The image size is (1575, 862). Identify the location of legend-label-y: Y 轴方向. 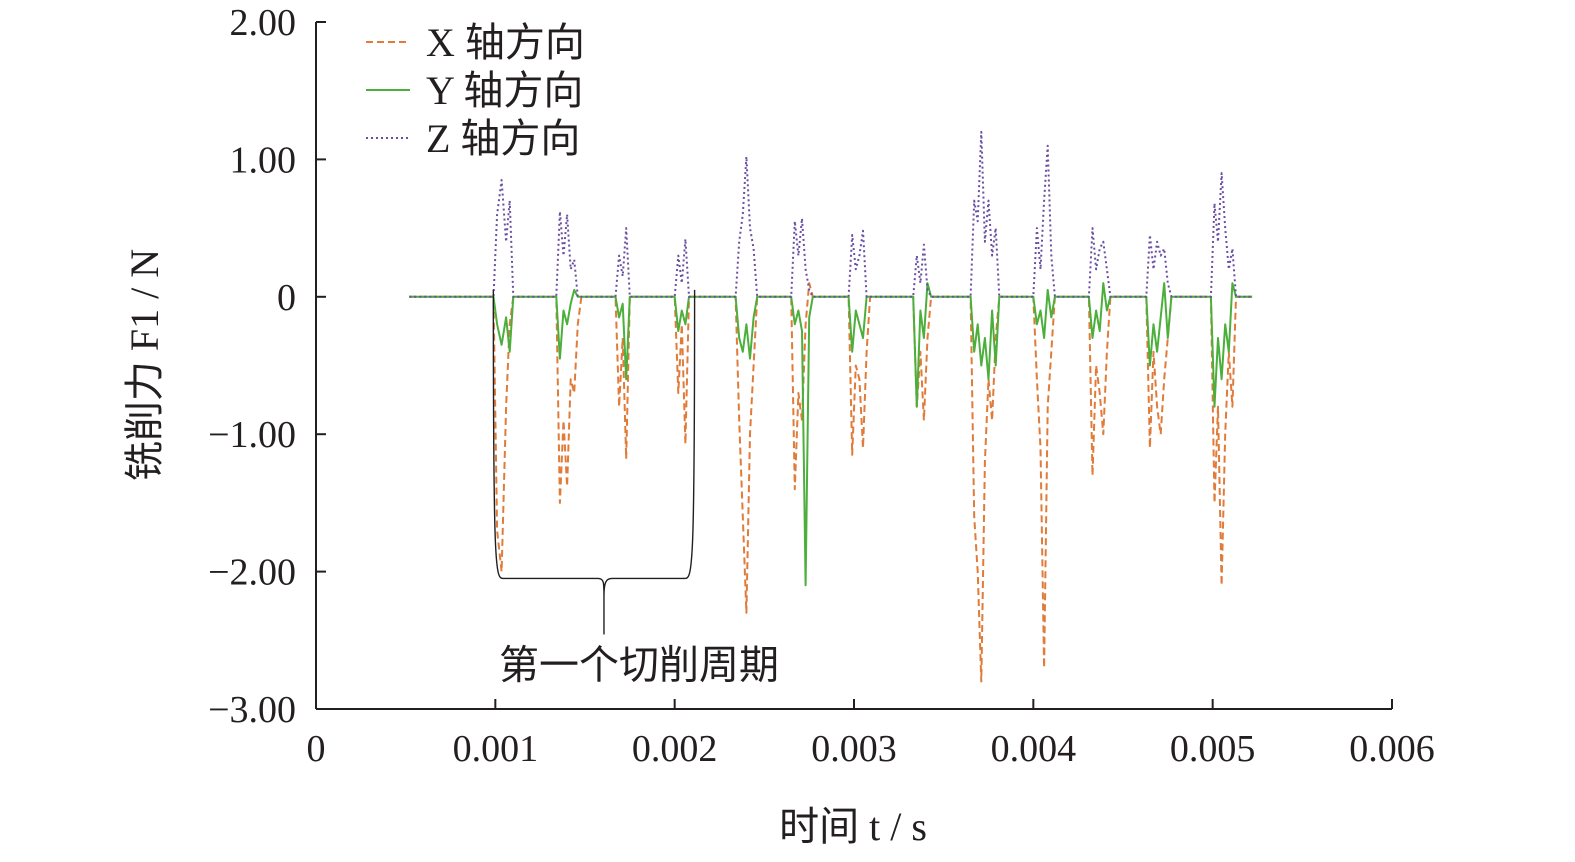
(504, 90).